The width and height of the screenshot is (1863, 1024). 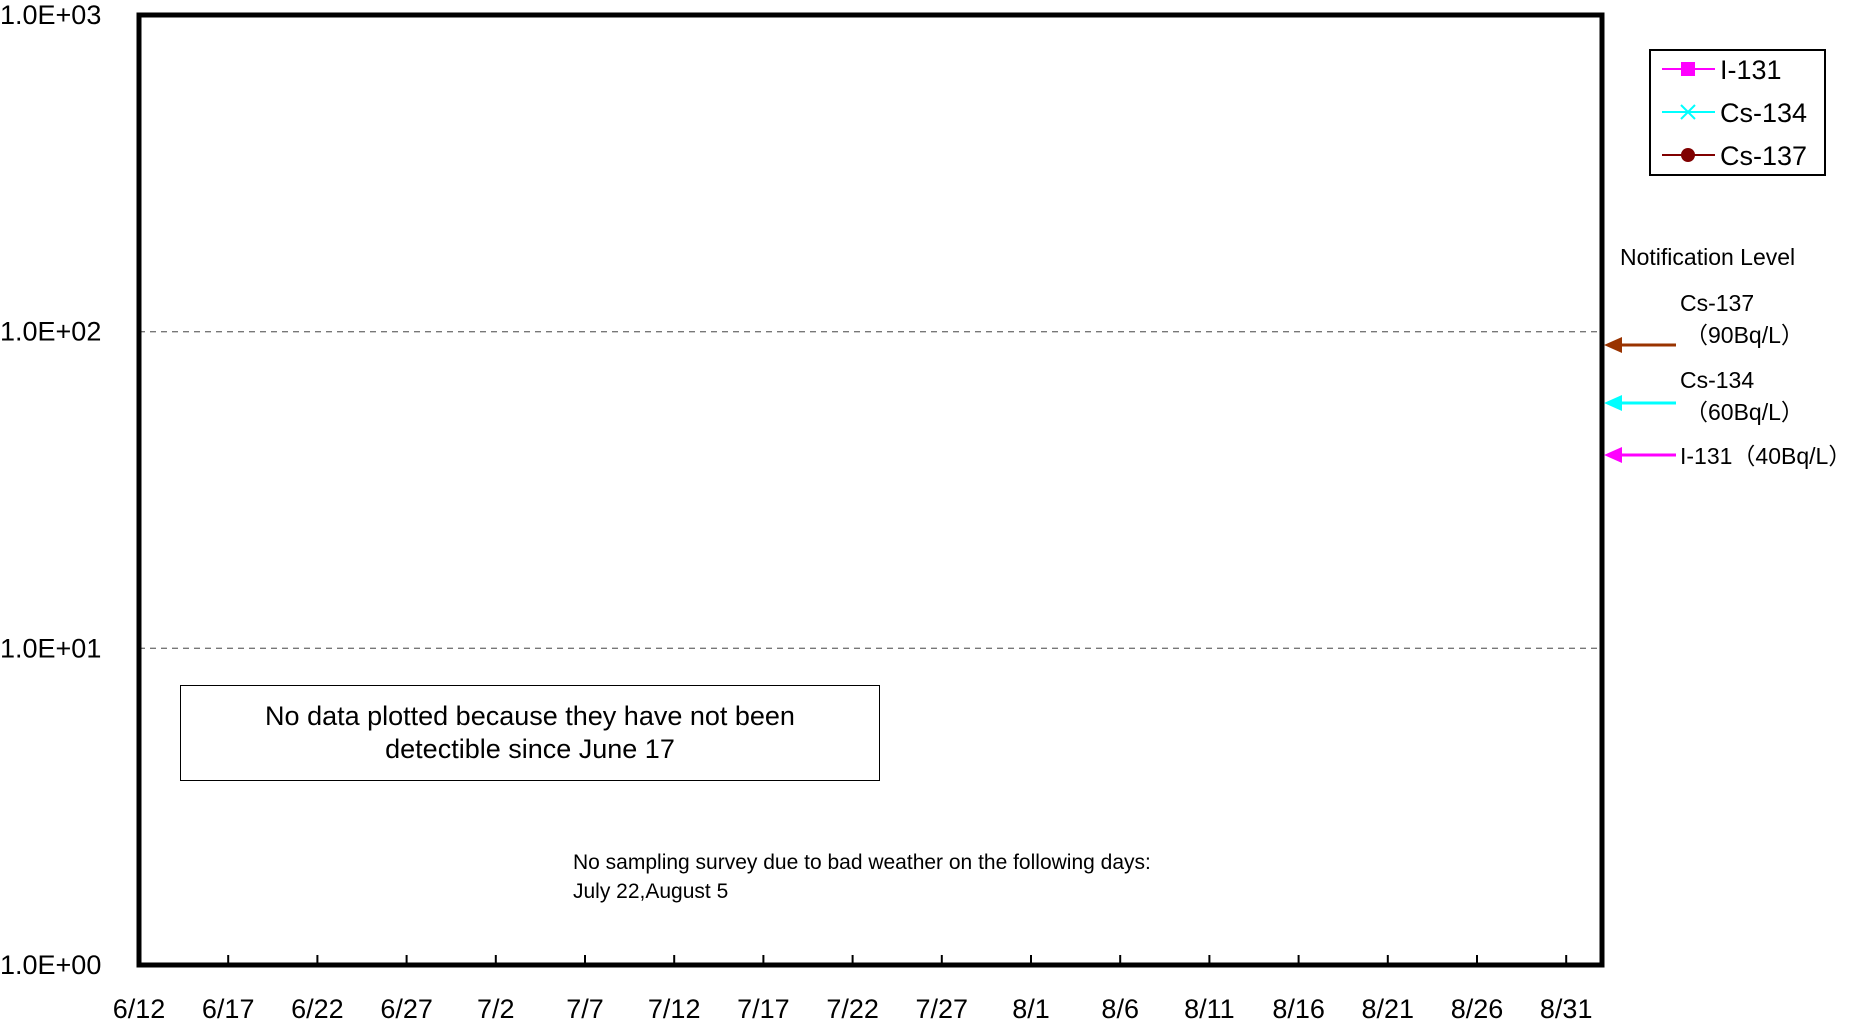 What do you see at coordinates (1765, 456) in the screenshot?
I see `notification-i131-label: I-131（40Bq/L）` at bounding box center [1765, 456].